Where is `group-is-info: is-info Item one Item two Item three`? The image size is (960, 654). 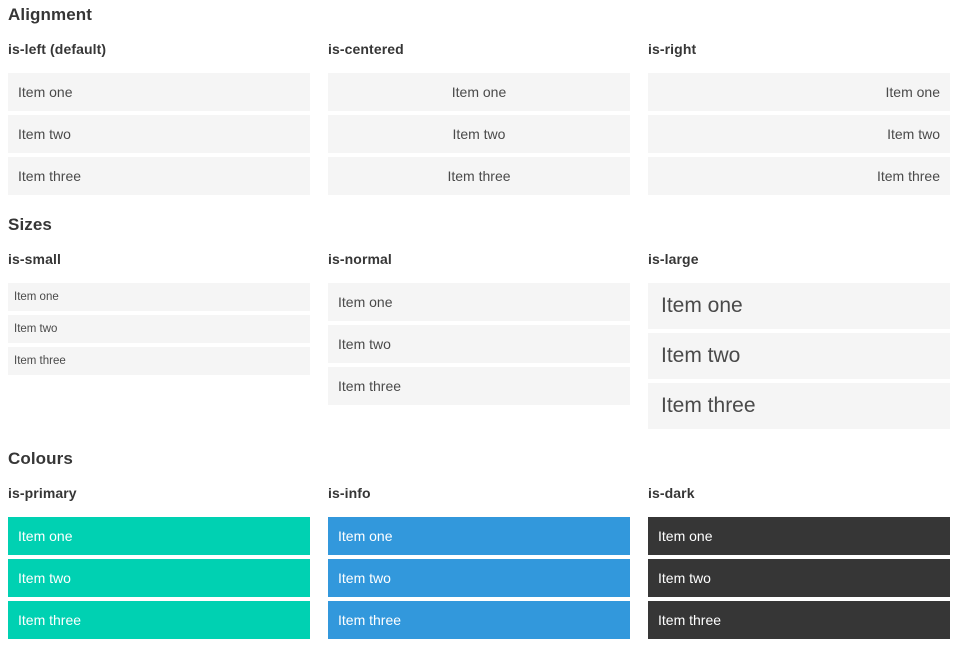
group-is-info: is-info Item one Item two Item three is located at coordinates (479, 562).